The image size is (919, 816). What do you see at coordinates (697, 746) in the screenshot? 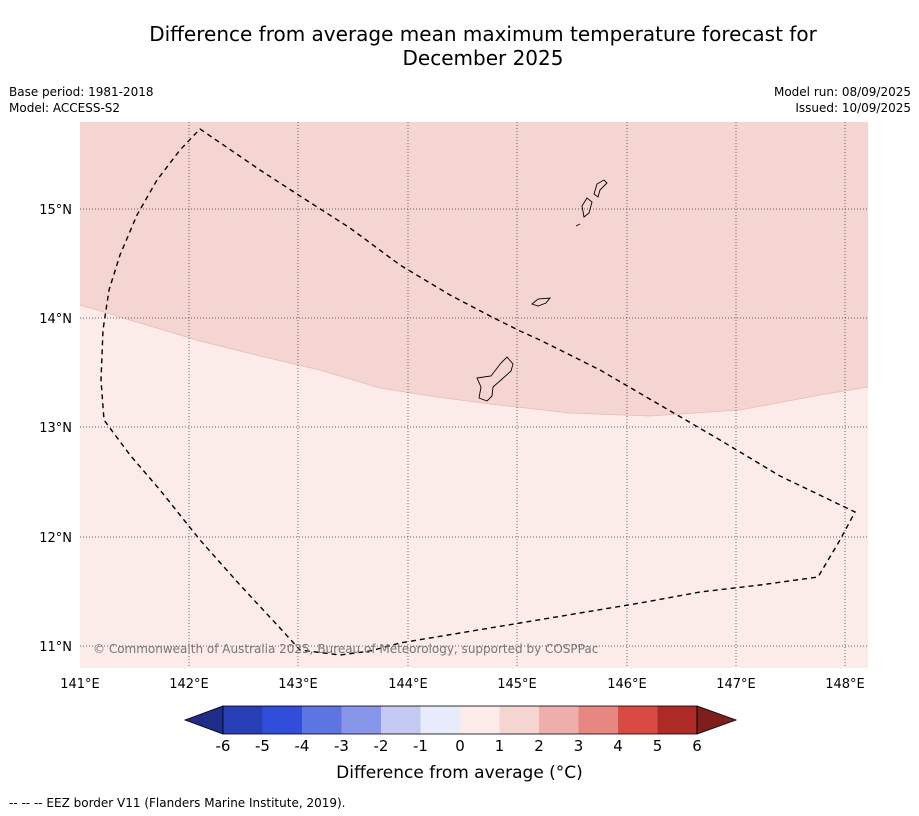
I see `colorbar-tick-label: 6` at bounding box center [697, 746].